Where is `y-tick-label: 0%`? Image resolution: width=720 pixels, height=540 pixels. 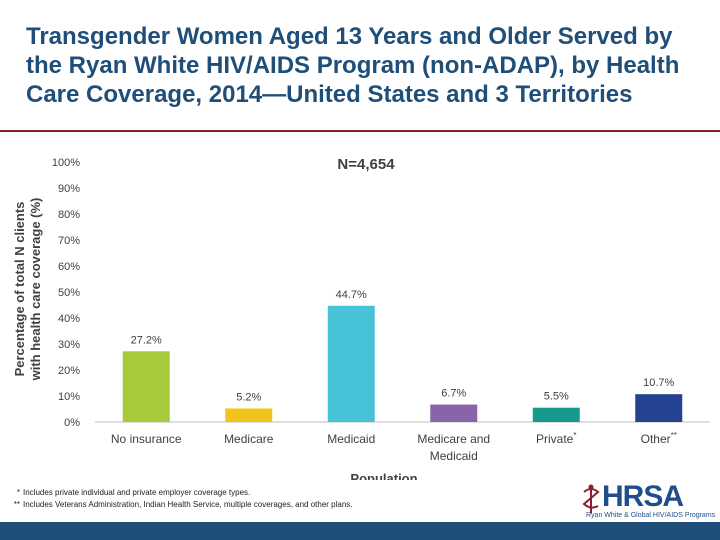
y-tick-label: 0% is located at coordinates (72, 423).